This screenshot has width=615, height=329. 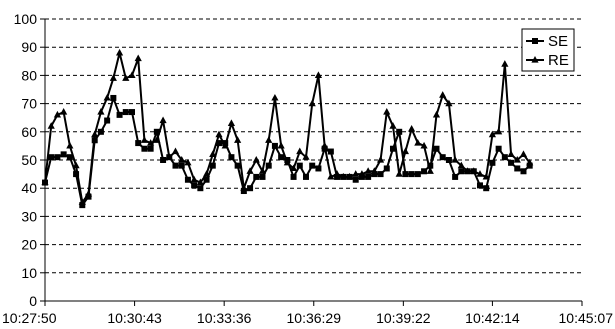 I want to click on x-tick-label: 10:45:07, so click(x=586, y=318).